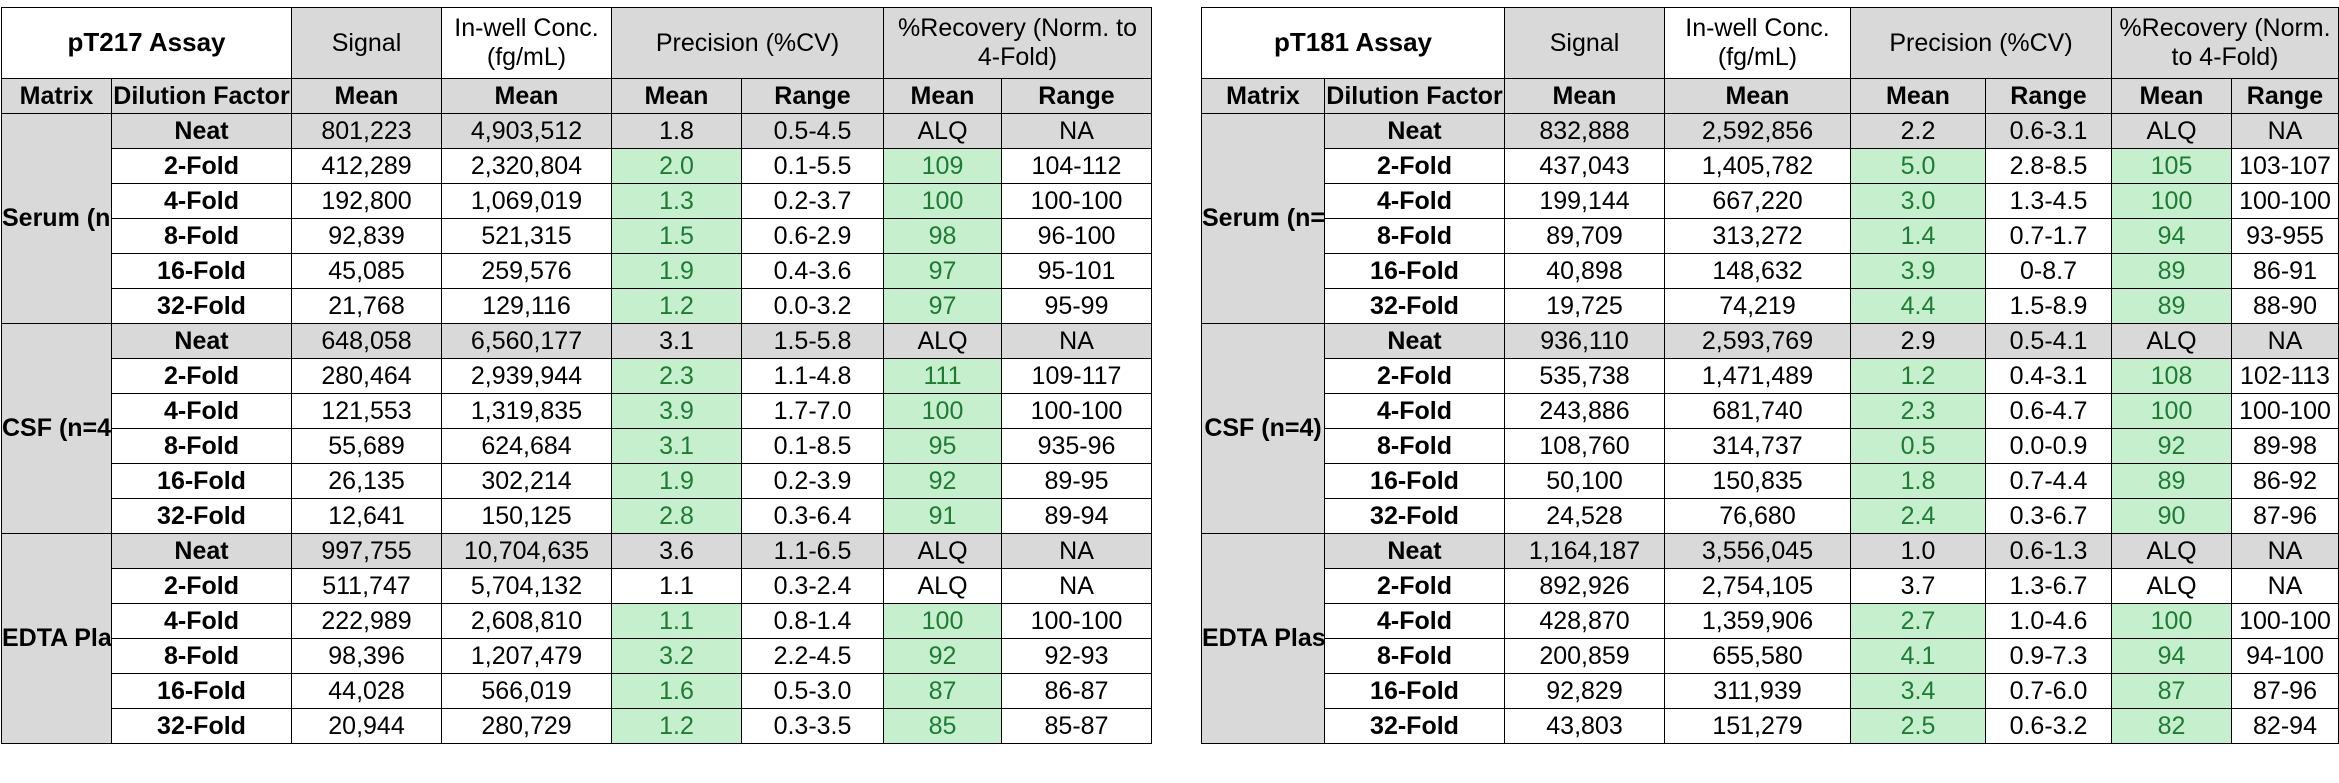 The height and width of the screenshot is (783, 2339). Describe the element at coordinates (1770, 446) in the screenshot. I see `table-row: 8-Fold 108,760 314,737 0.5 0.0-0.9 92 89-98` at that location.